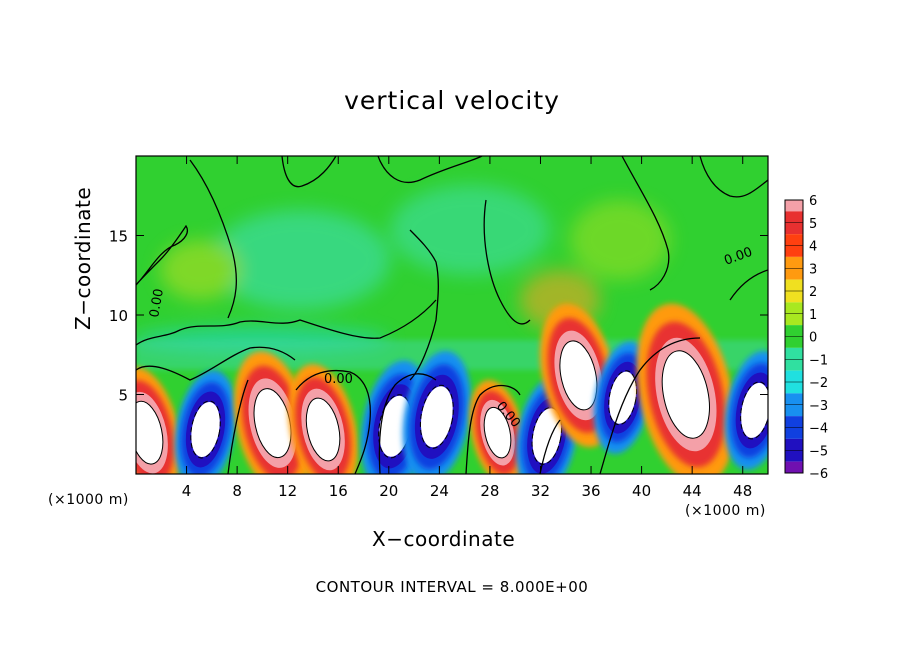 Image resolution: width=904 pixels, height=654 pixels. I want to click on x-tick-label: 40, so click(641, 491).